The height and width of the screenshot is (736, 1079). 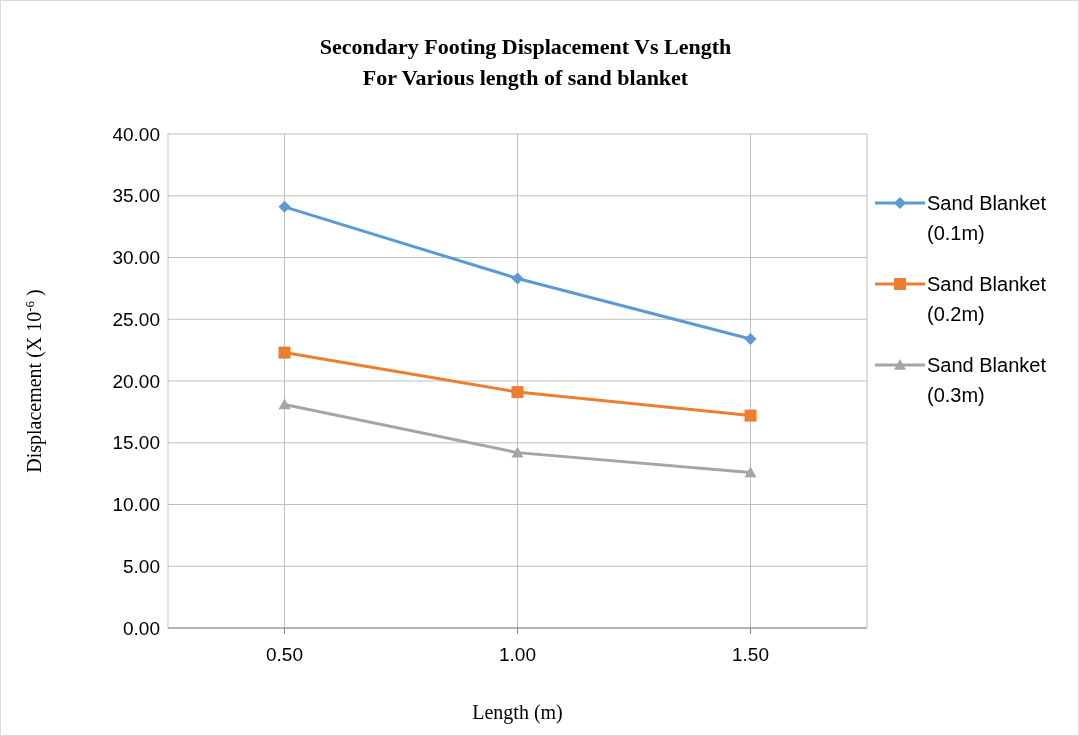 What do you see at coordinates (141, 566) in the screenshot?
I see `y-tick-label: 5.00` at bounding box center [141, 566].